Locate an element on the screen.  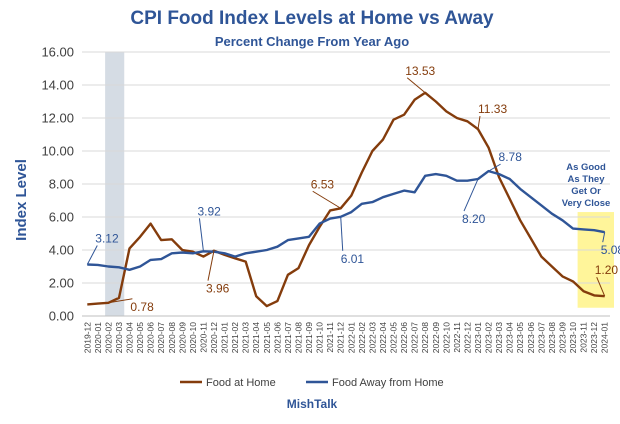
x-tick-label: 2022-06 is located at coordinates (404, 337).